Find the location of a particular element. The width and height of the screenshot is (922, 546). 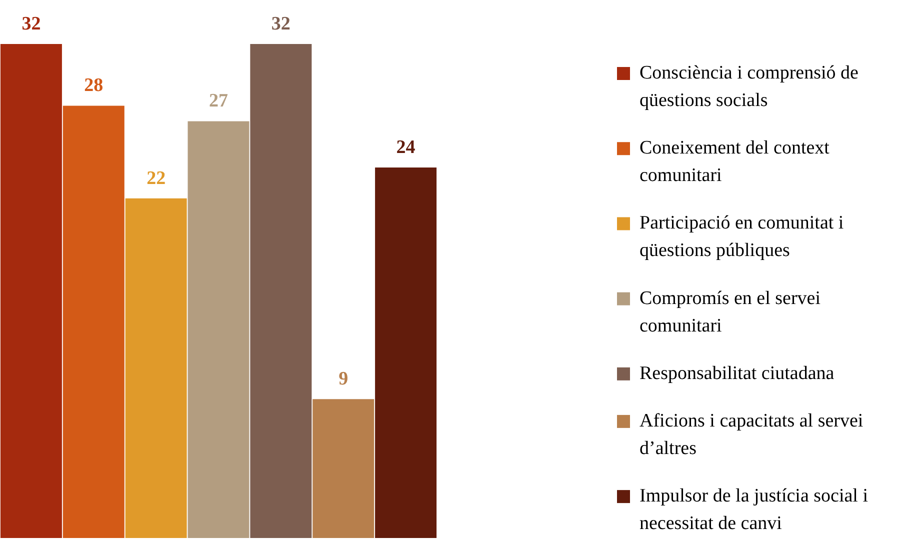

legend-label: Consciència i comprensió de qüestions socials is located at coordinates (749, 87).